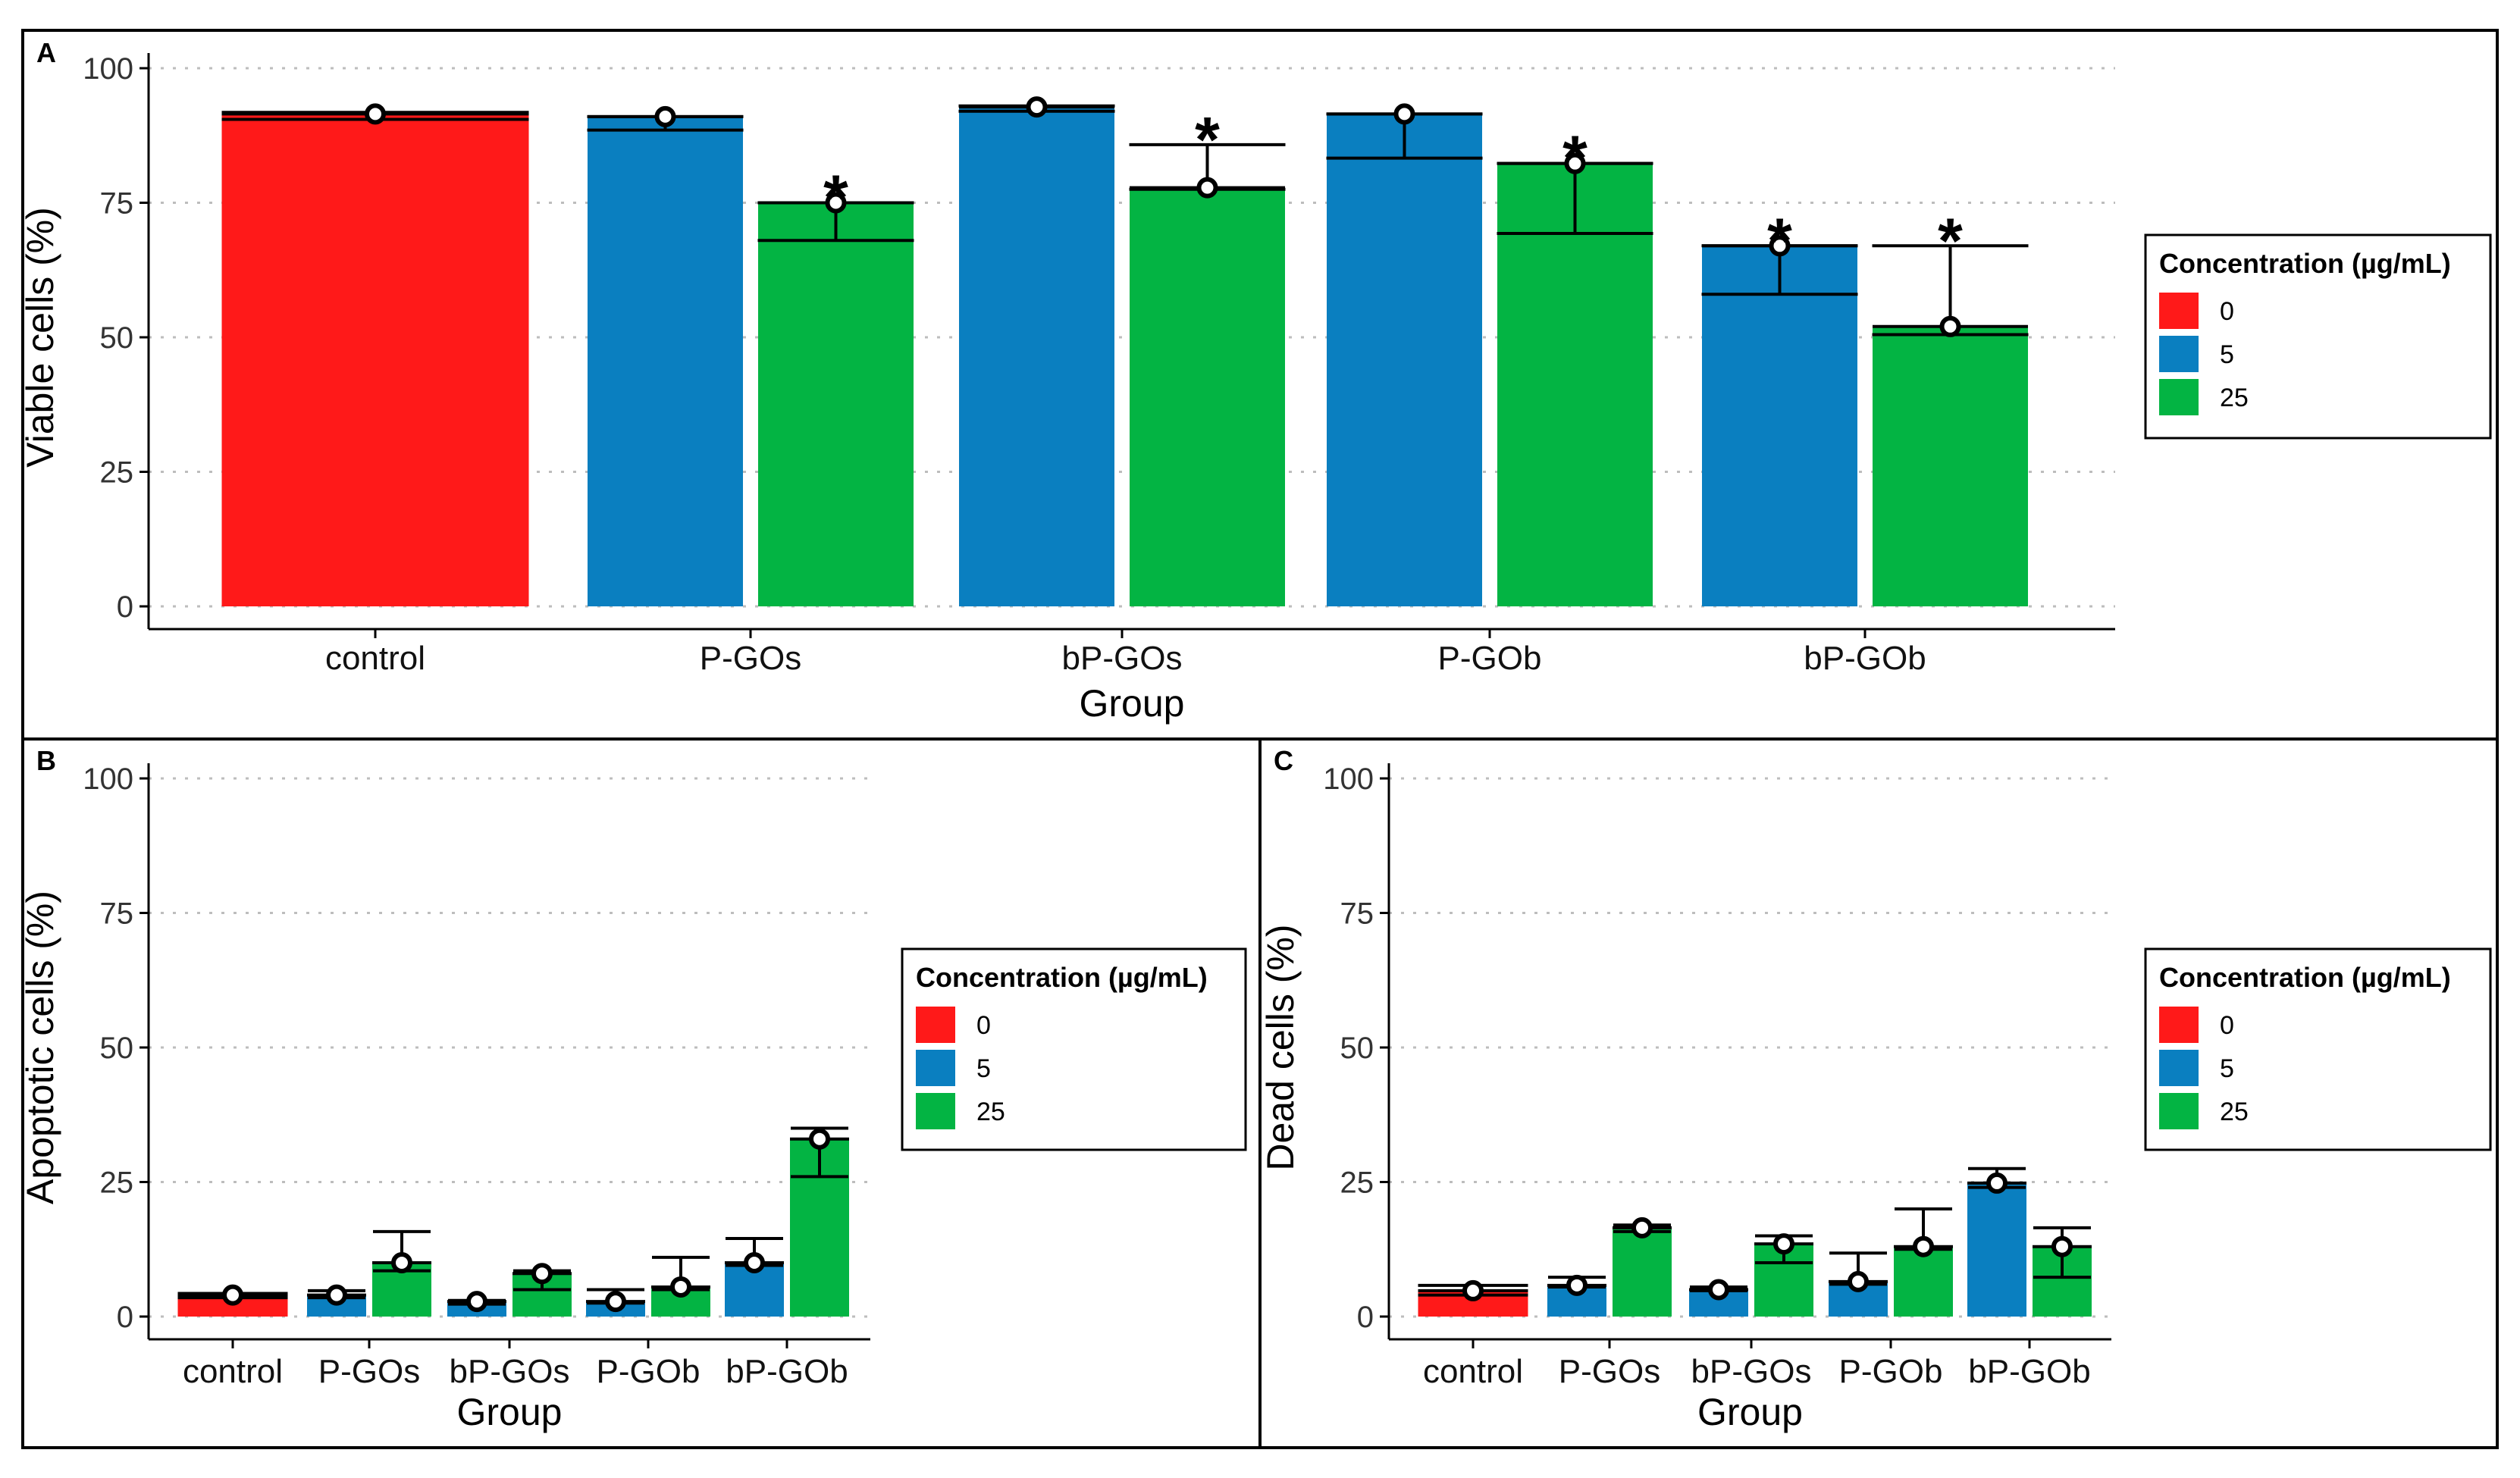 This screenshot has height=1478, width=2520. I want to click on x-tick-label: P-GOb, so click(1891, 1372).